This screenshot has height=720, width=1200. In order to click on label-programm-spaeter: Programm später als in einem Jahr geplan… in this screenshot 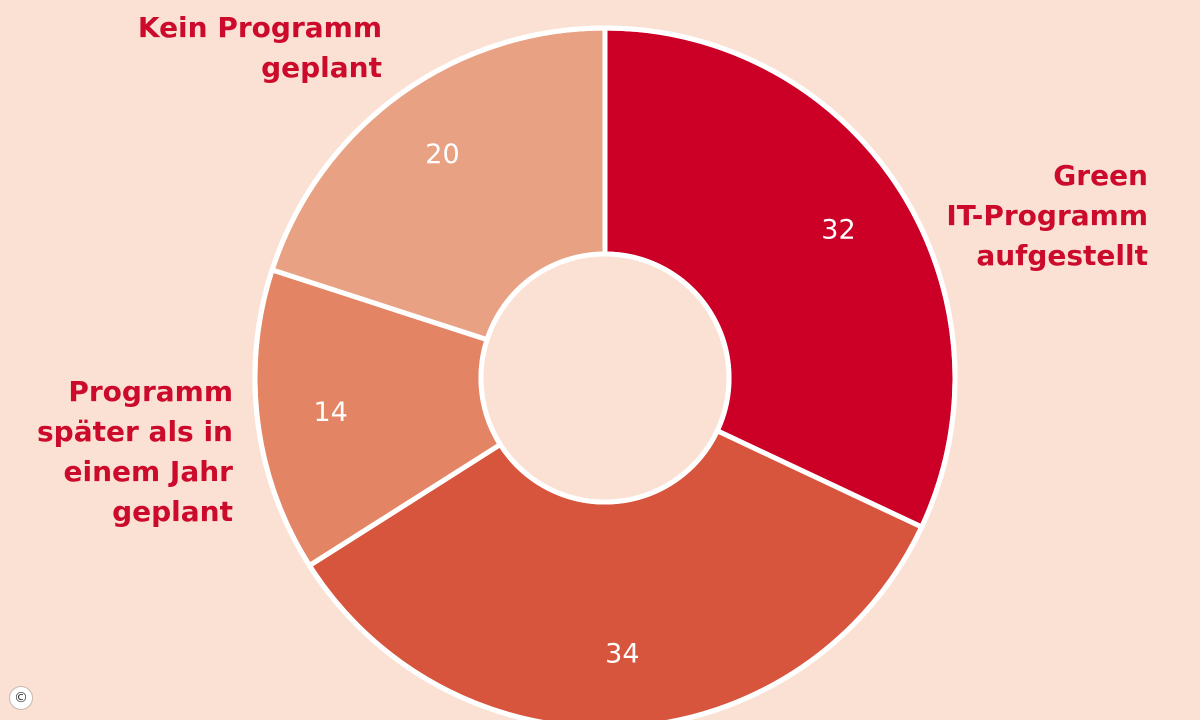, I will do `click(135, 451)`.